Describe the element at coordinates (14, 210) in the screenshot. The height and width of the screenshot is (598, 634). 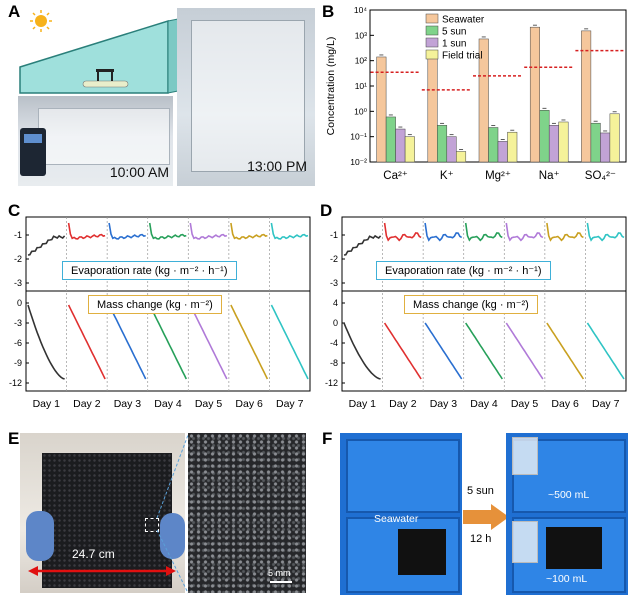
I see `panel-c-label: C` at that location.